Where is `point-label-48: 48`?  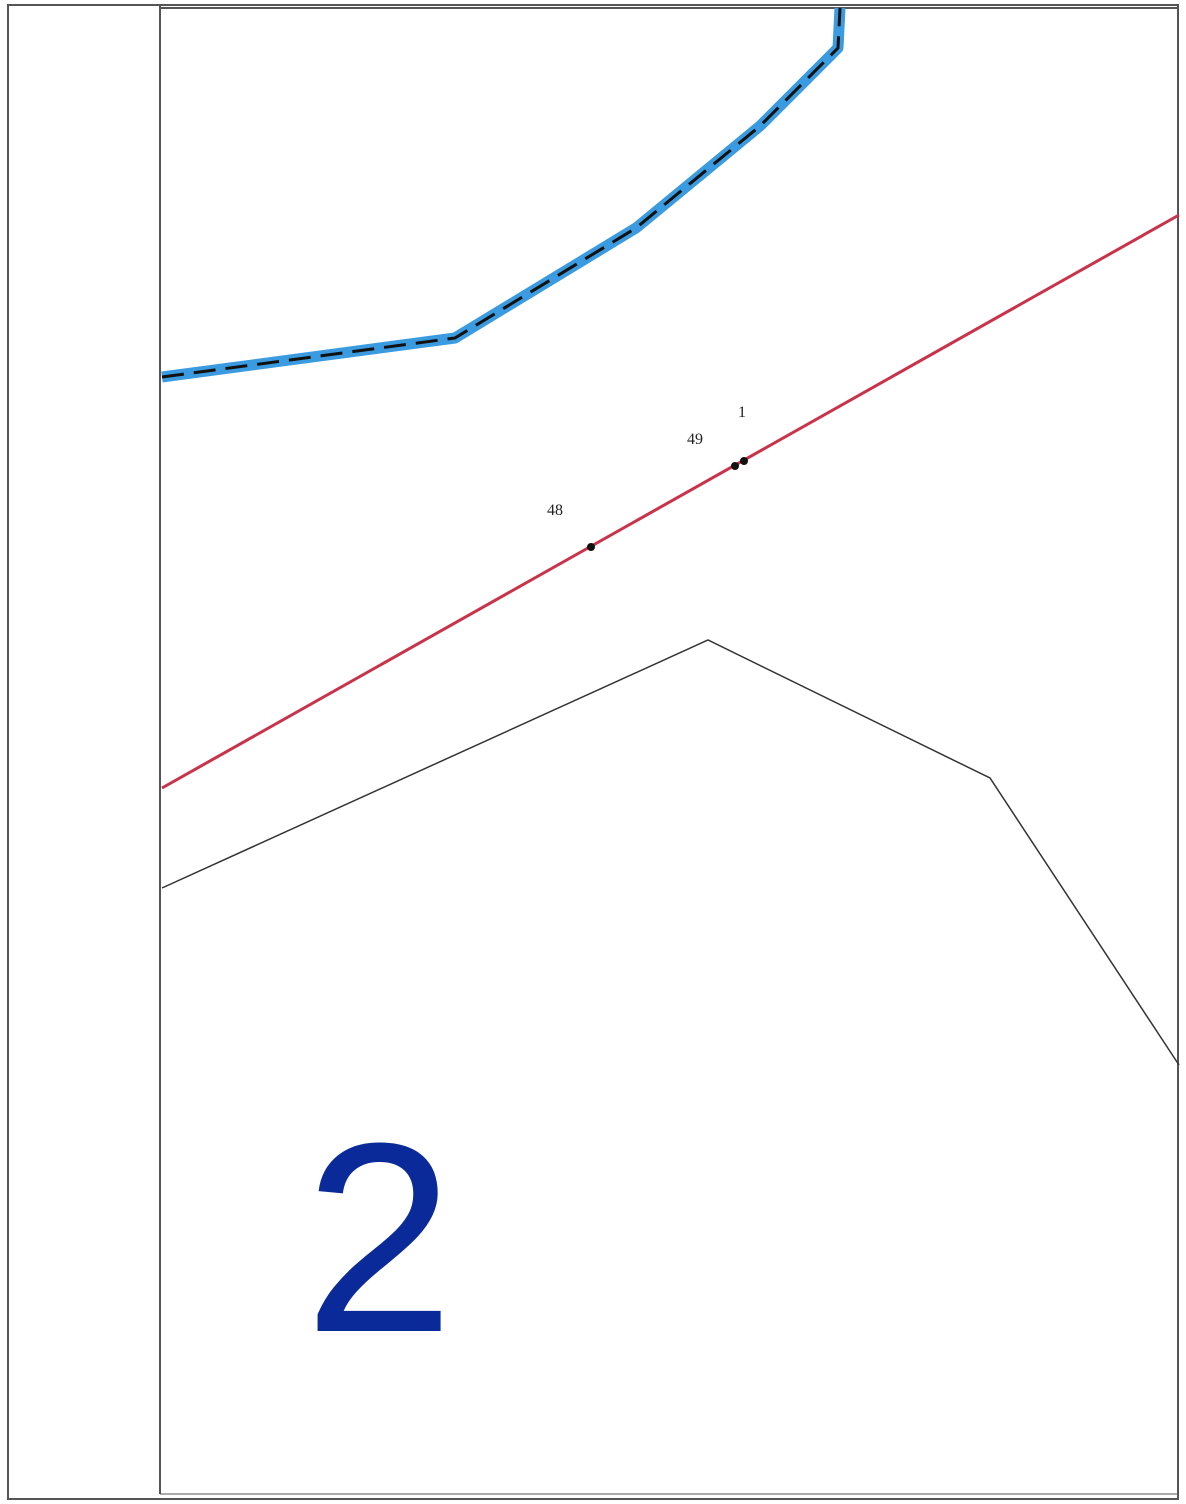 point-label-48: 48 is located at coordinates (555, 510).